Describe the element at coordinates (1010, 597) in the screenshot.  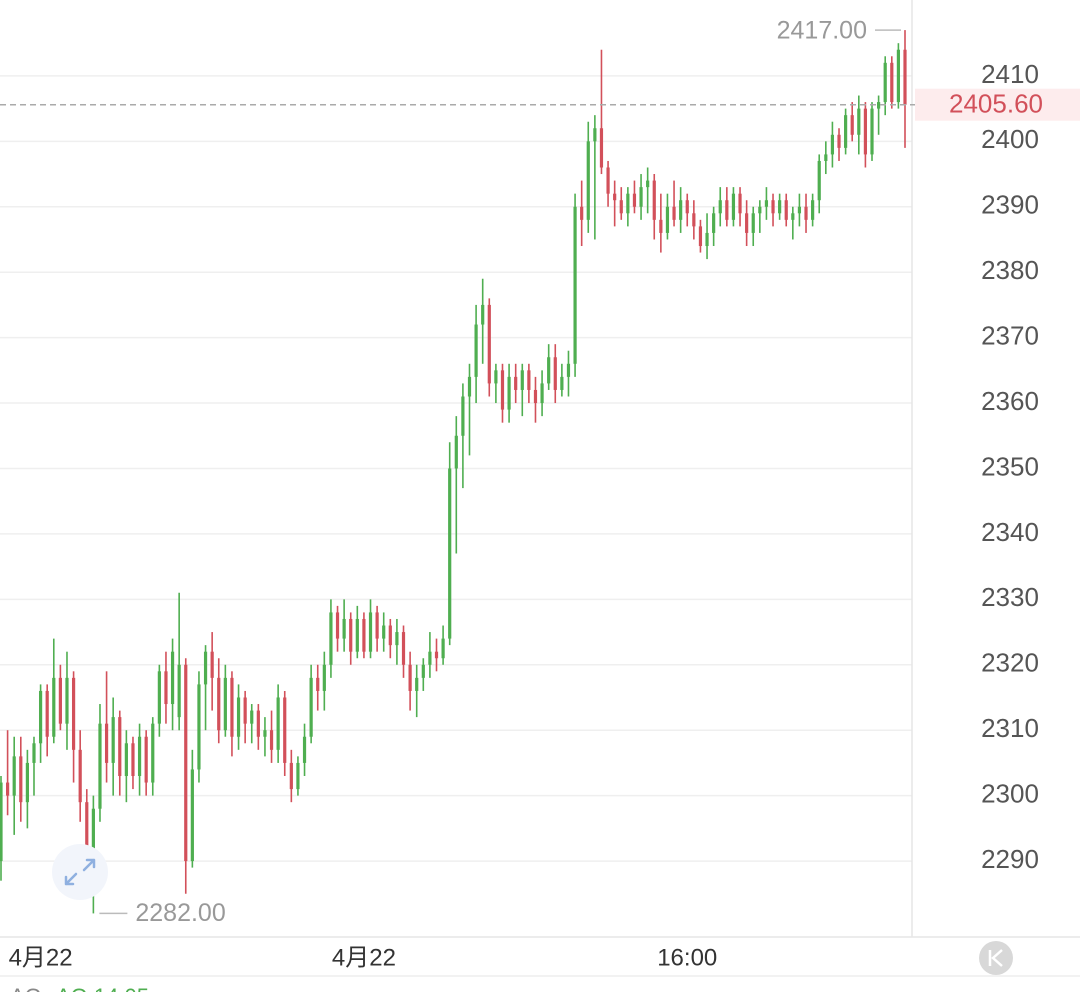
I see `y-tick-label: 2330` at that location.